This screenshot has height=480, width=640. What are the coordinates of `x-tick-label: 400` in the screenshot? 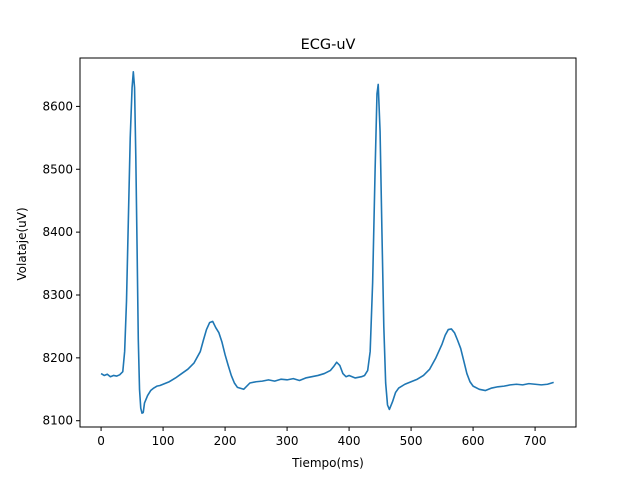 It's located at (349, 441).